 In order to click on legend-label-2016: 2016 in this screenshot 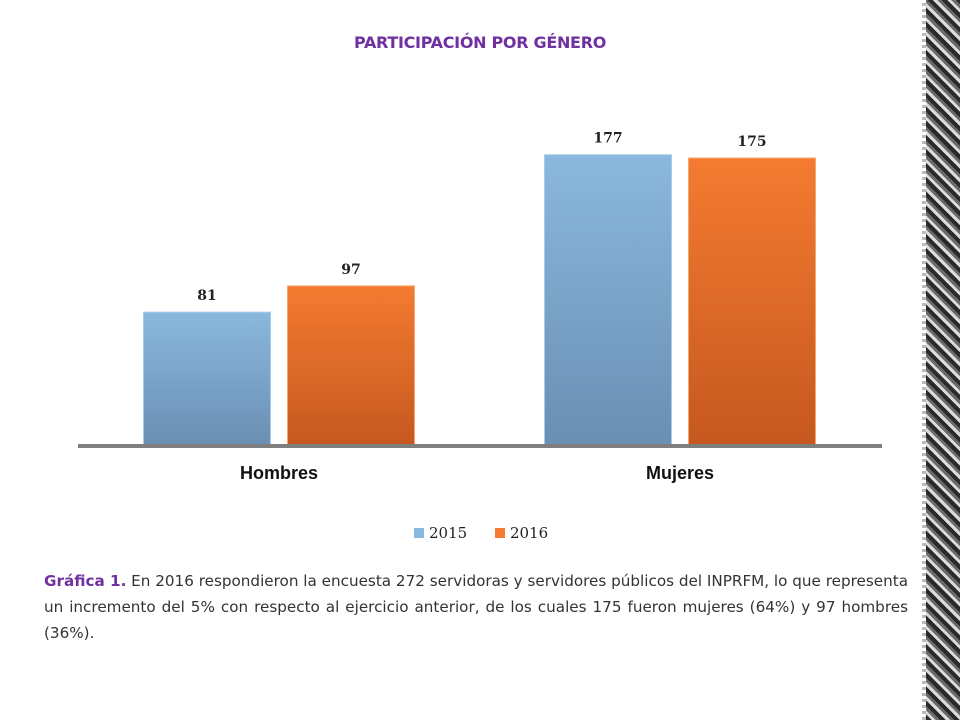, I will do `click(529, 533)`.